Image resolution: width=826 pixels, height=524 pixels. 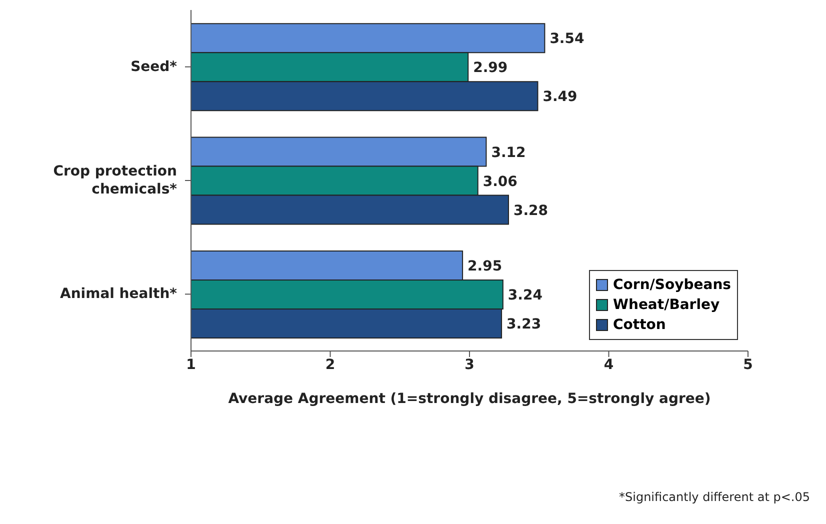 I want to click on data-label: 2.99, so click(x=490, y=68).